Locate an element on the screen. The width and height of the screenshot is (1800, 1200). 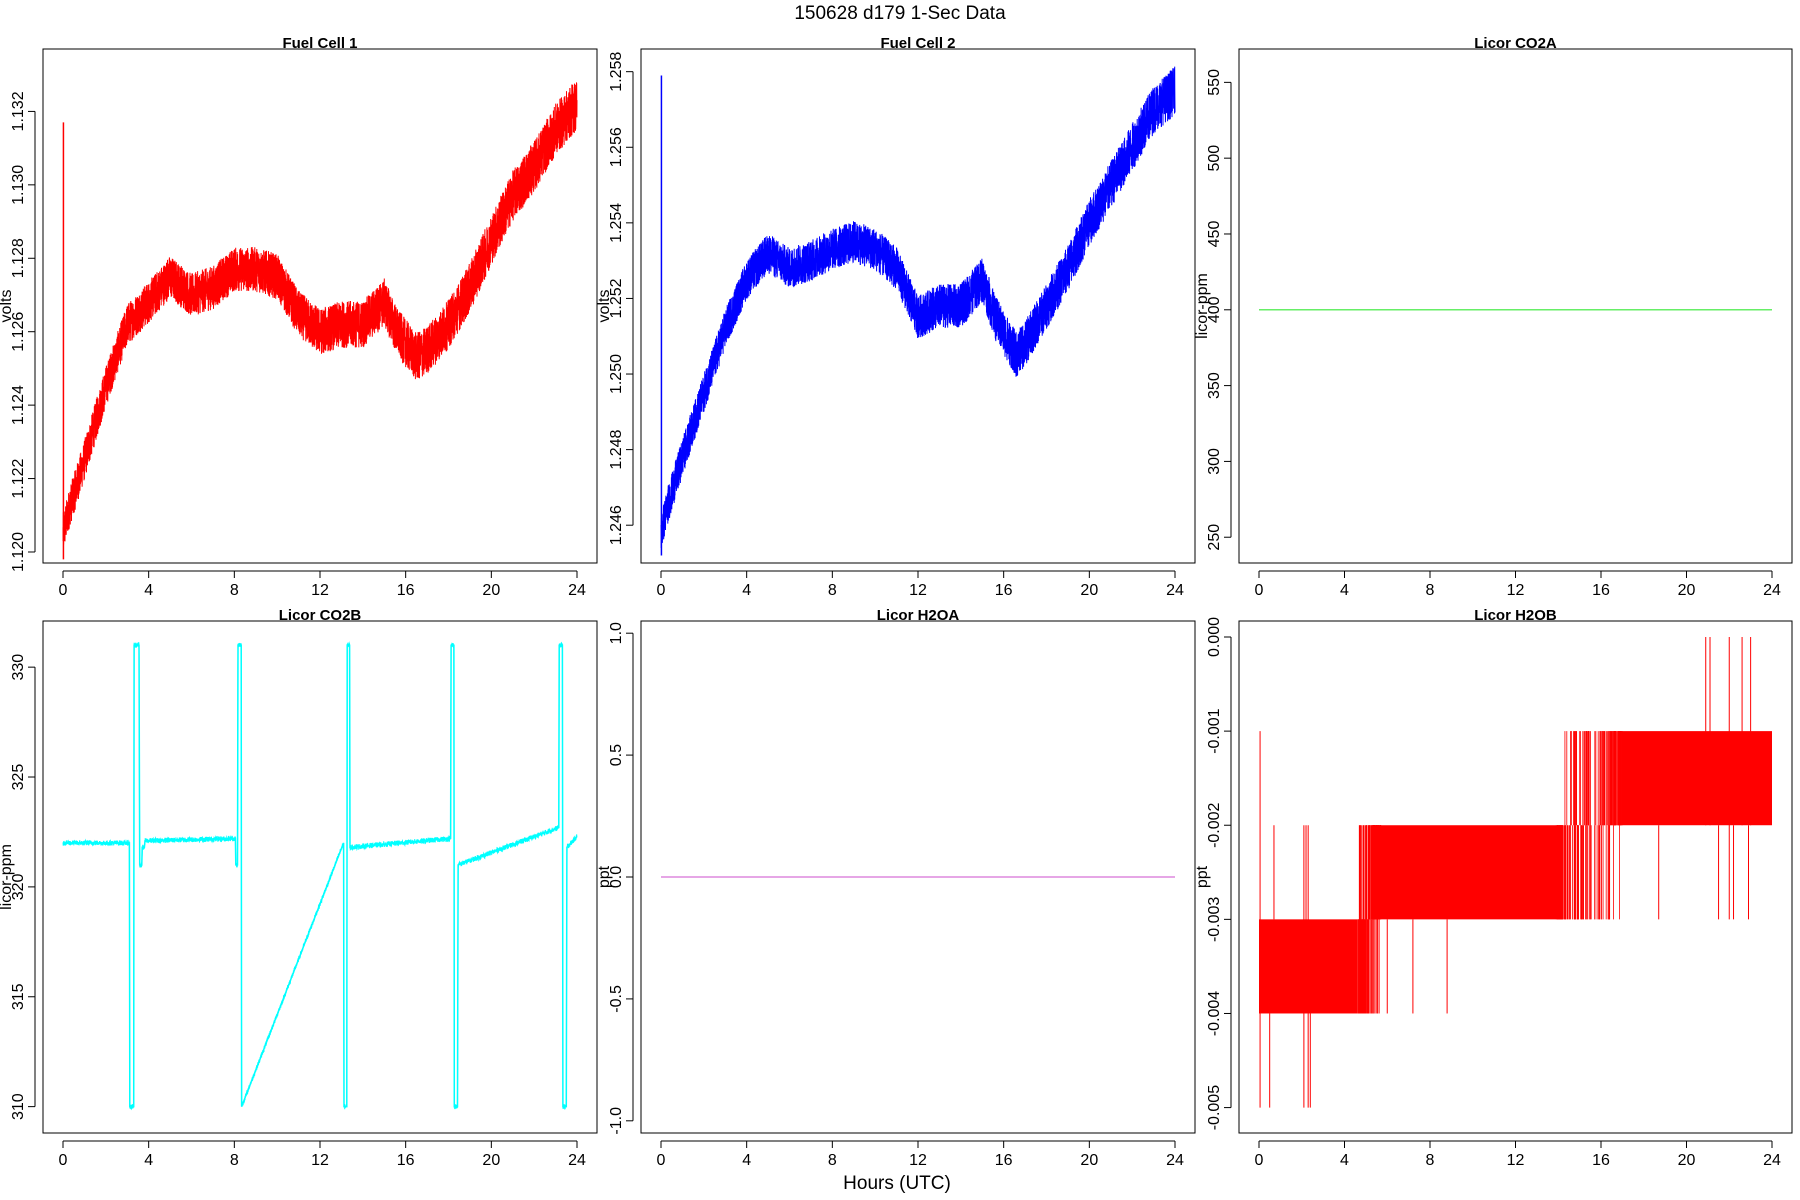
y-tick-label: 400 is located at coordinates (1214, 309).